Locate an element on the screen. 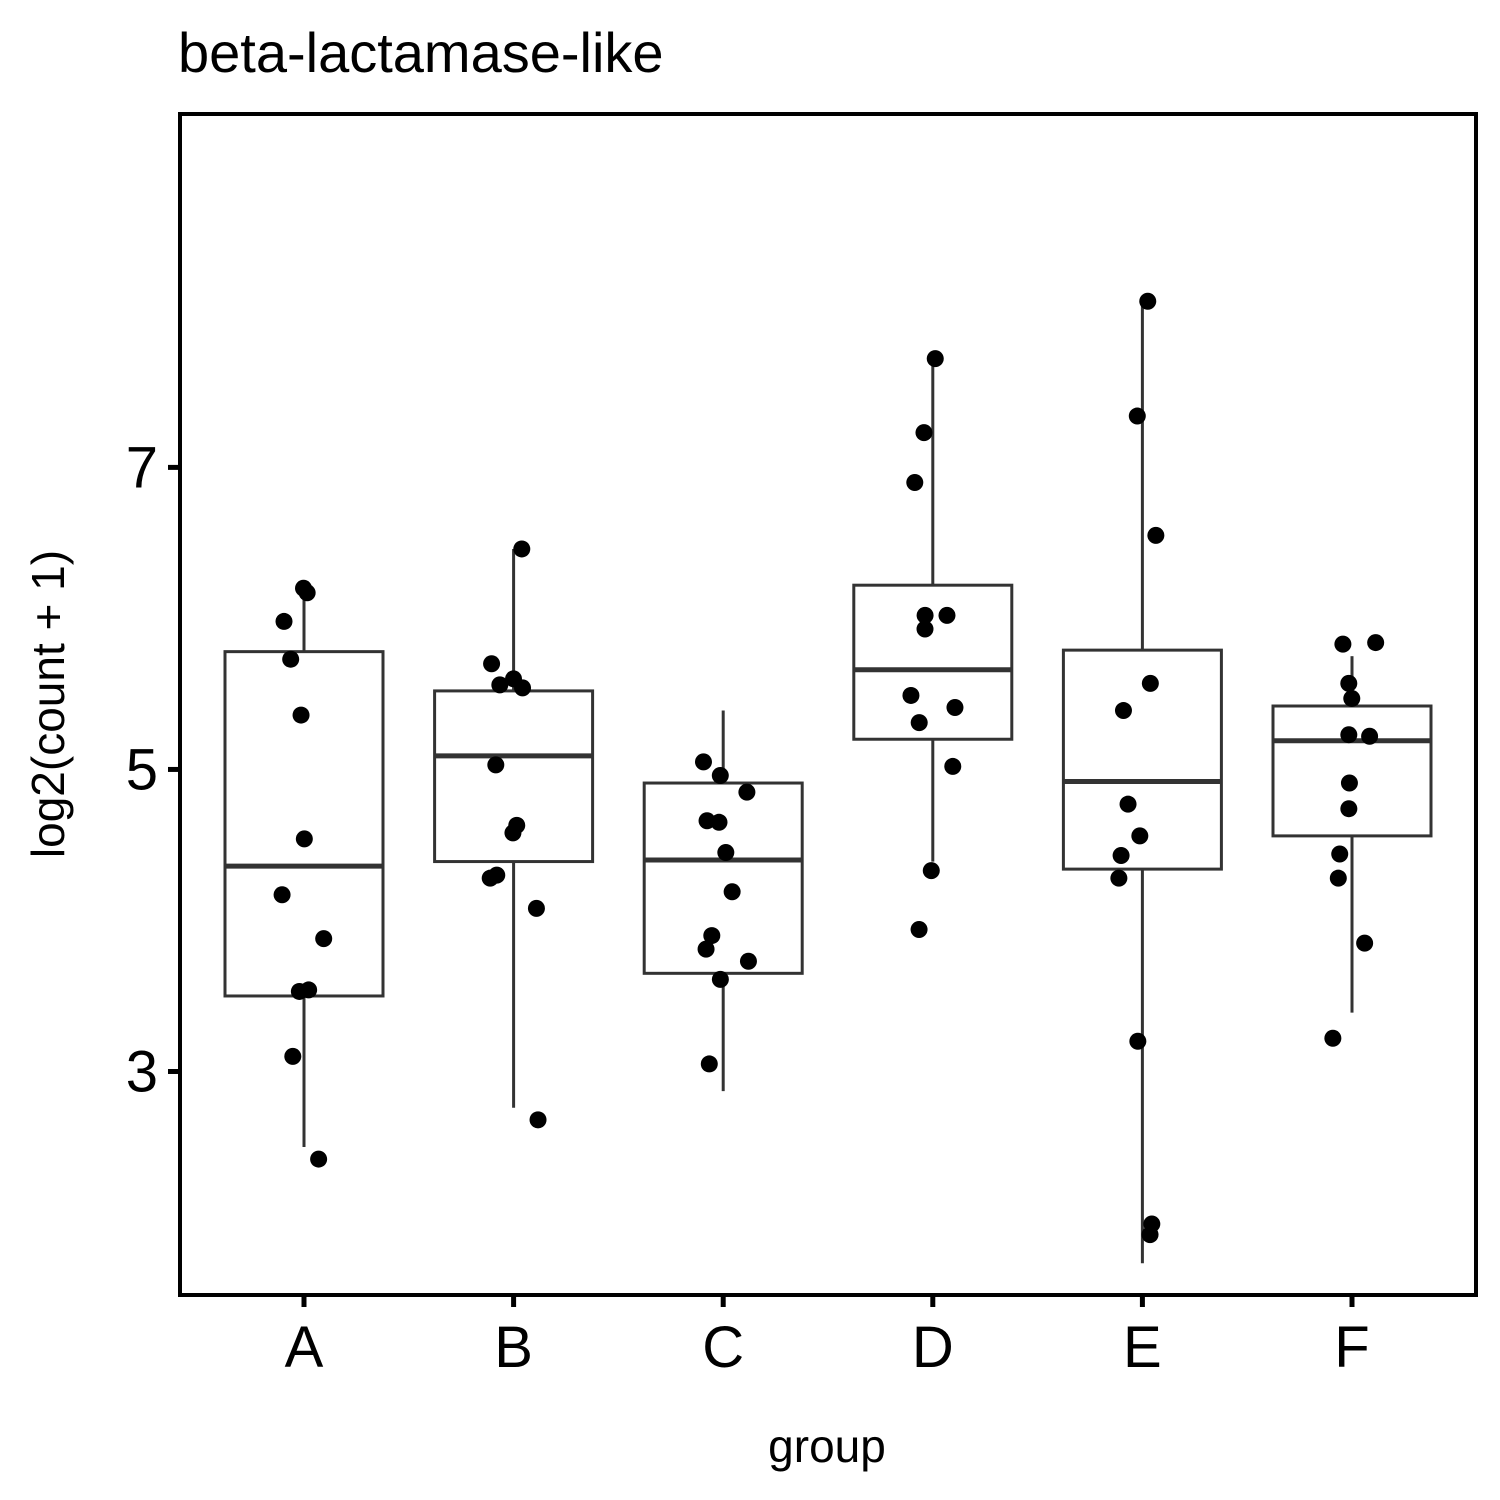 The width and height of the screenshot is (1500, 1500). y-axis: 3 5 7 is located at coordinates (153, 769).